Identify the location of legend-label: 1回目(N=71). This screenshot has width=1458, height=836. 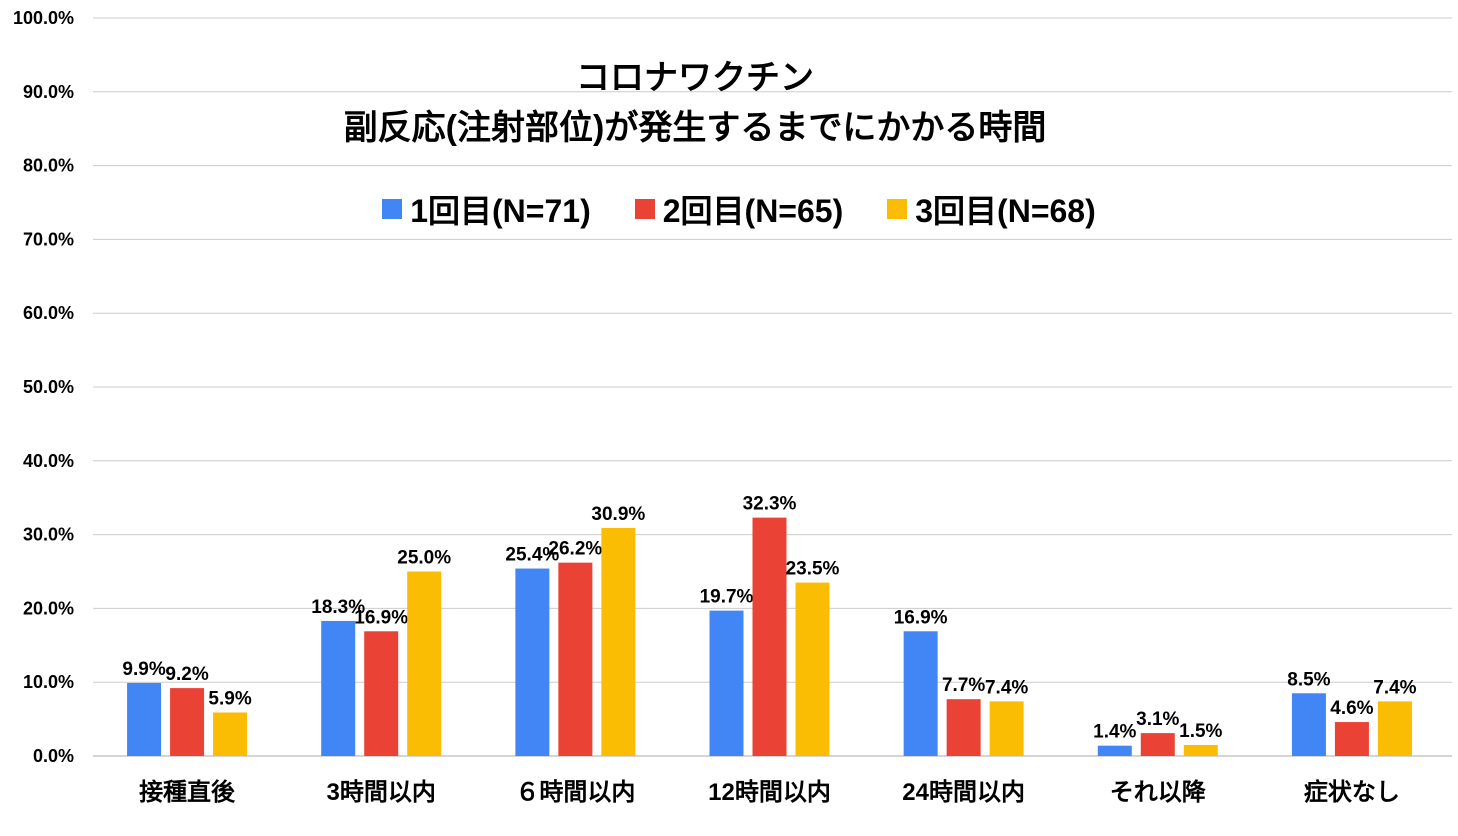
(500, 211).